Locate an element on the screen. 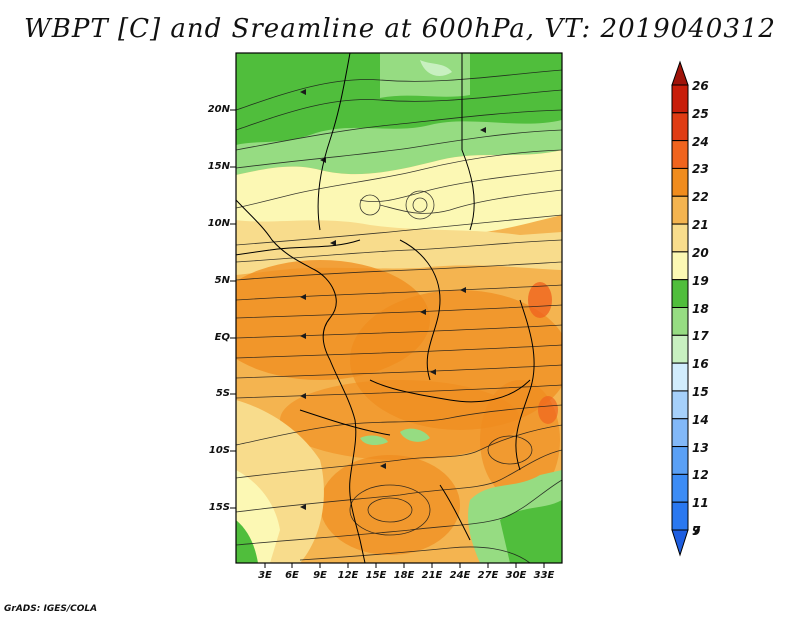 Image resolution: width=800 pixels, height=618 pixels. colorbar-label: 13 is located at coordinates (700, 447).